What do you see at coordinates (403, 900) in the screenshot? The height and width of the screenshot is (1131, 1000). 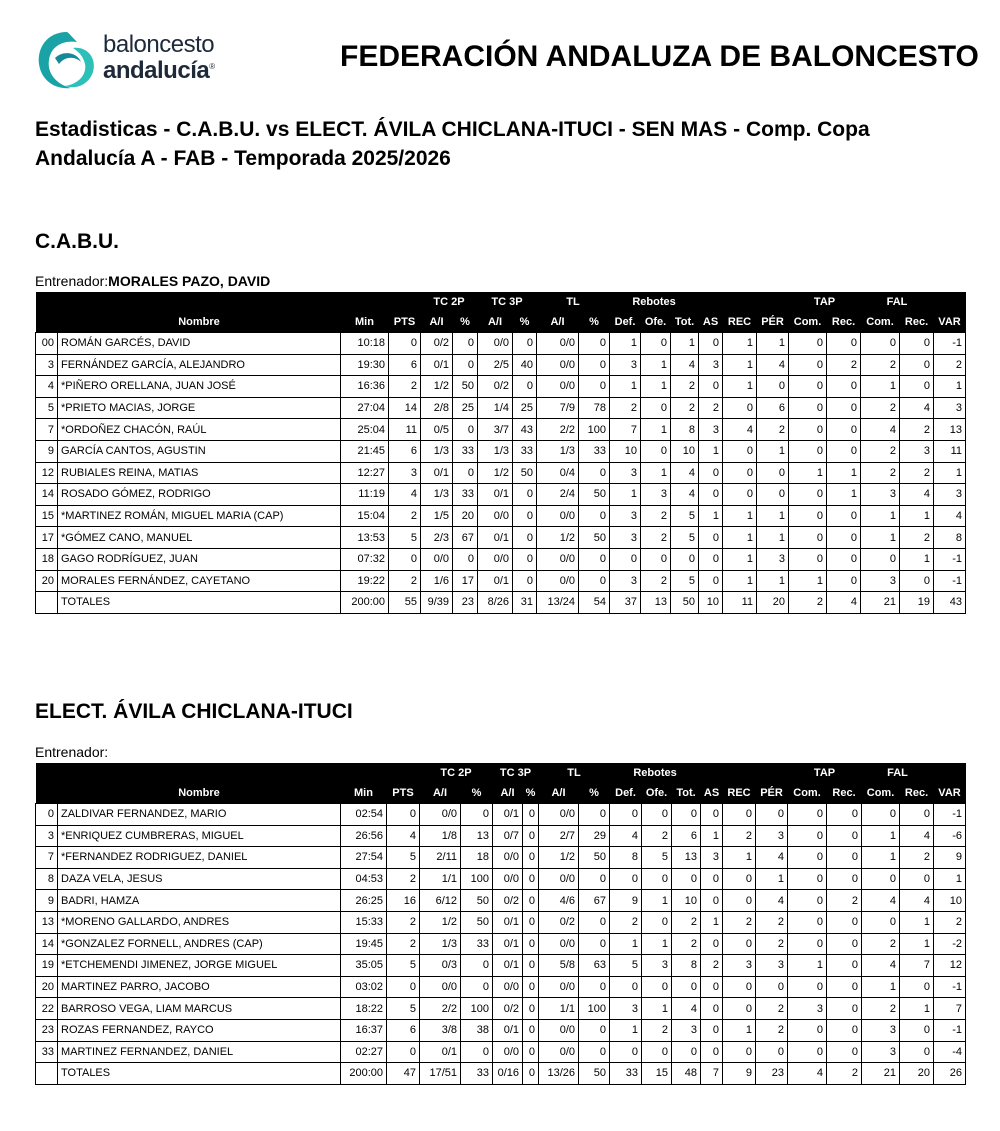 I see `stat-cell: 16` at bounding box center [403, 900].